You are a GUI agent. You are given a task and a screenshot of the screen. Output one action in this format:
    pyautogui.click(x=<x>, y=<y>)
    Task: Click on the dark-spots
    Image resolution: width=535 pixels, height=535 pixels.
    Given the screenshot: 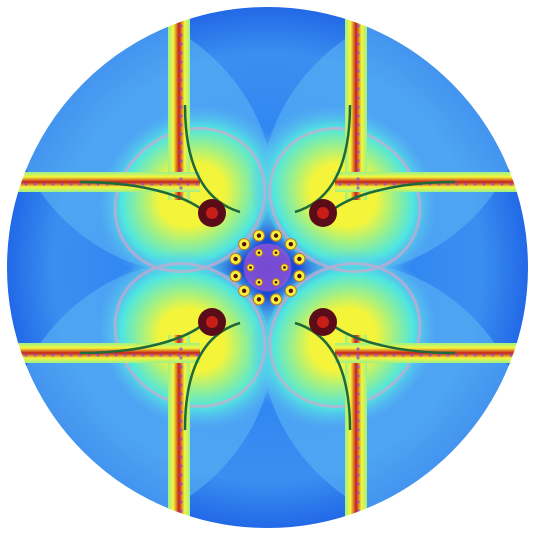 What is the action you would take?
    pyautogui.click(x=267, y=267)
    